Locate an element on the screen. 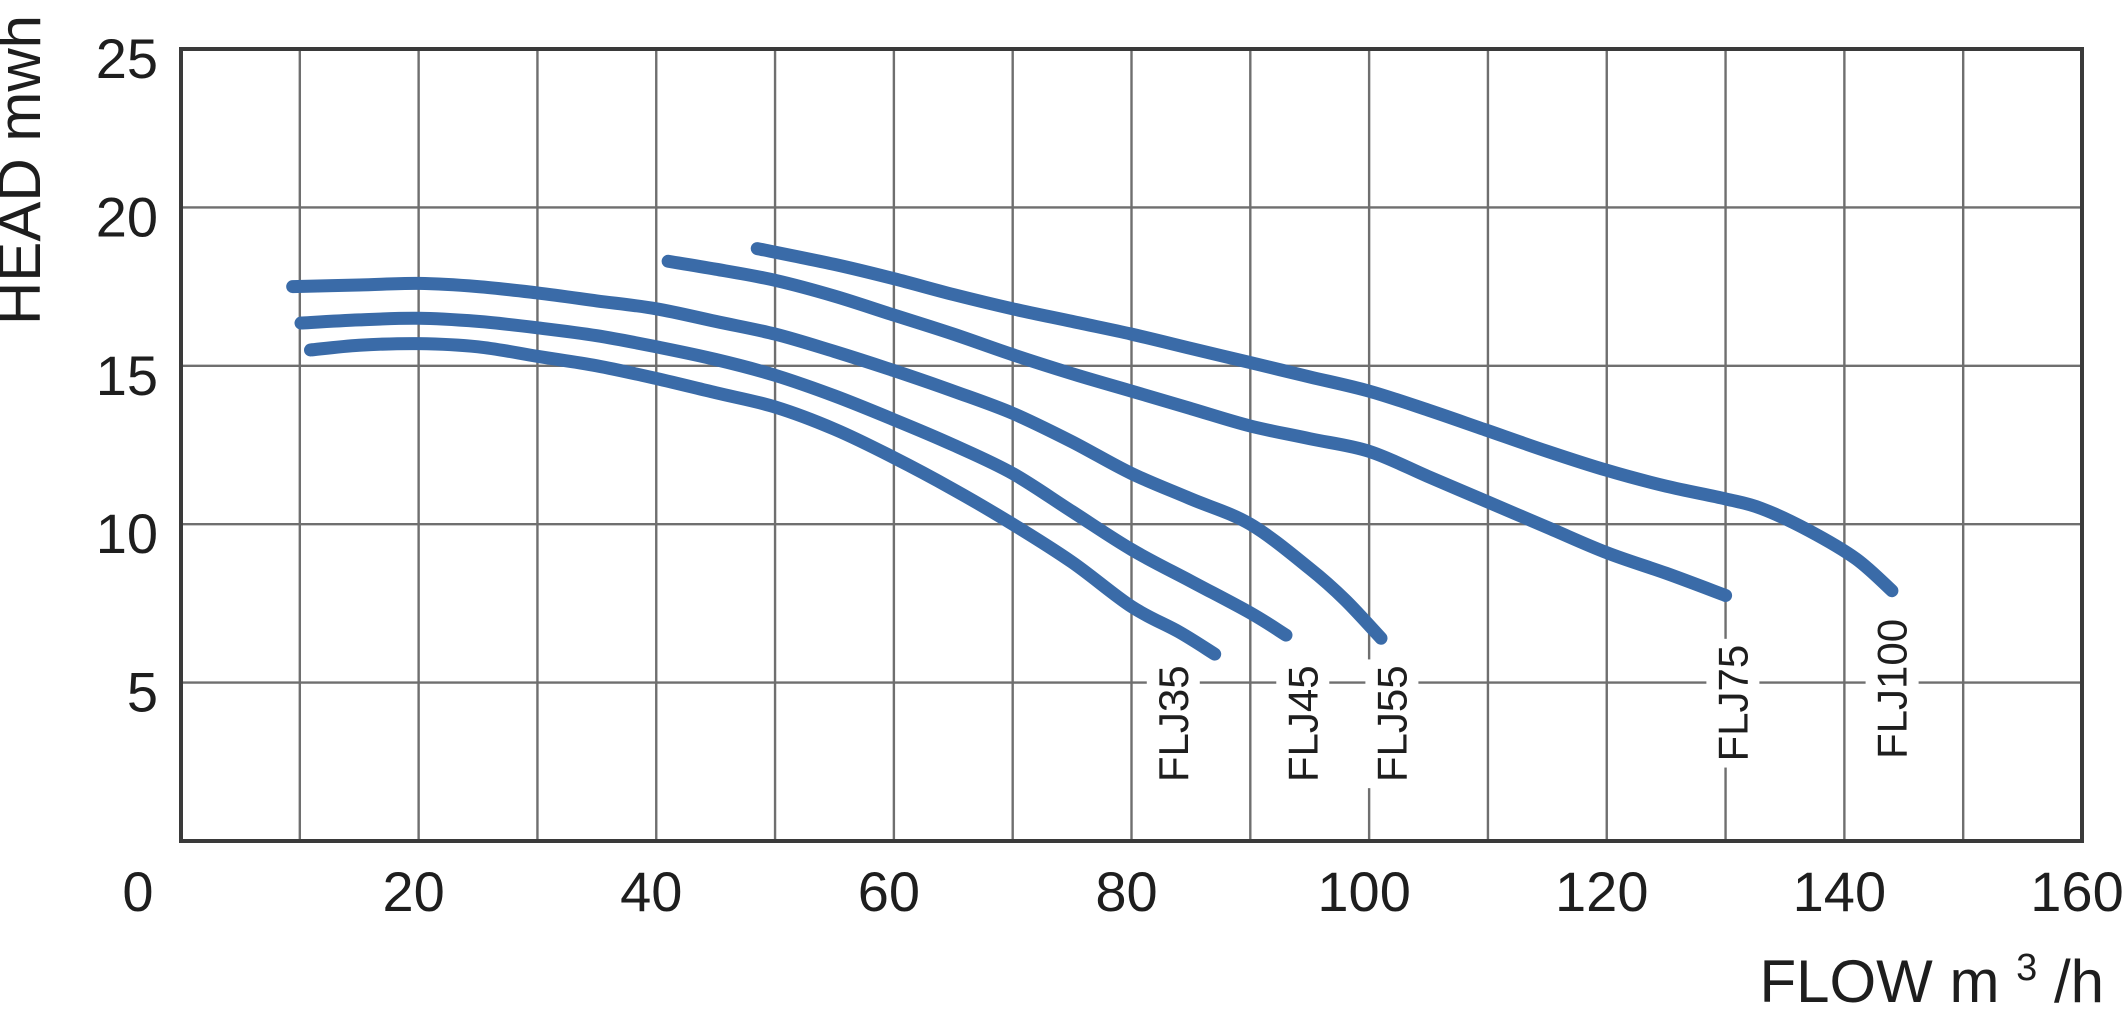  x-tick-label: 120 is located at coordinates (1601, 891).